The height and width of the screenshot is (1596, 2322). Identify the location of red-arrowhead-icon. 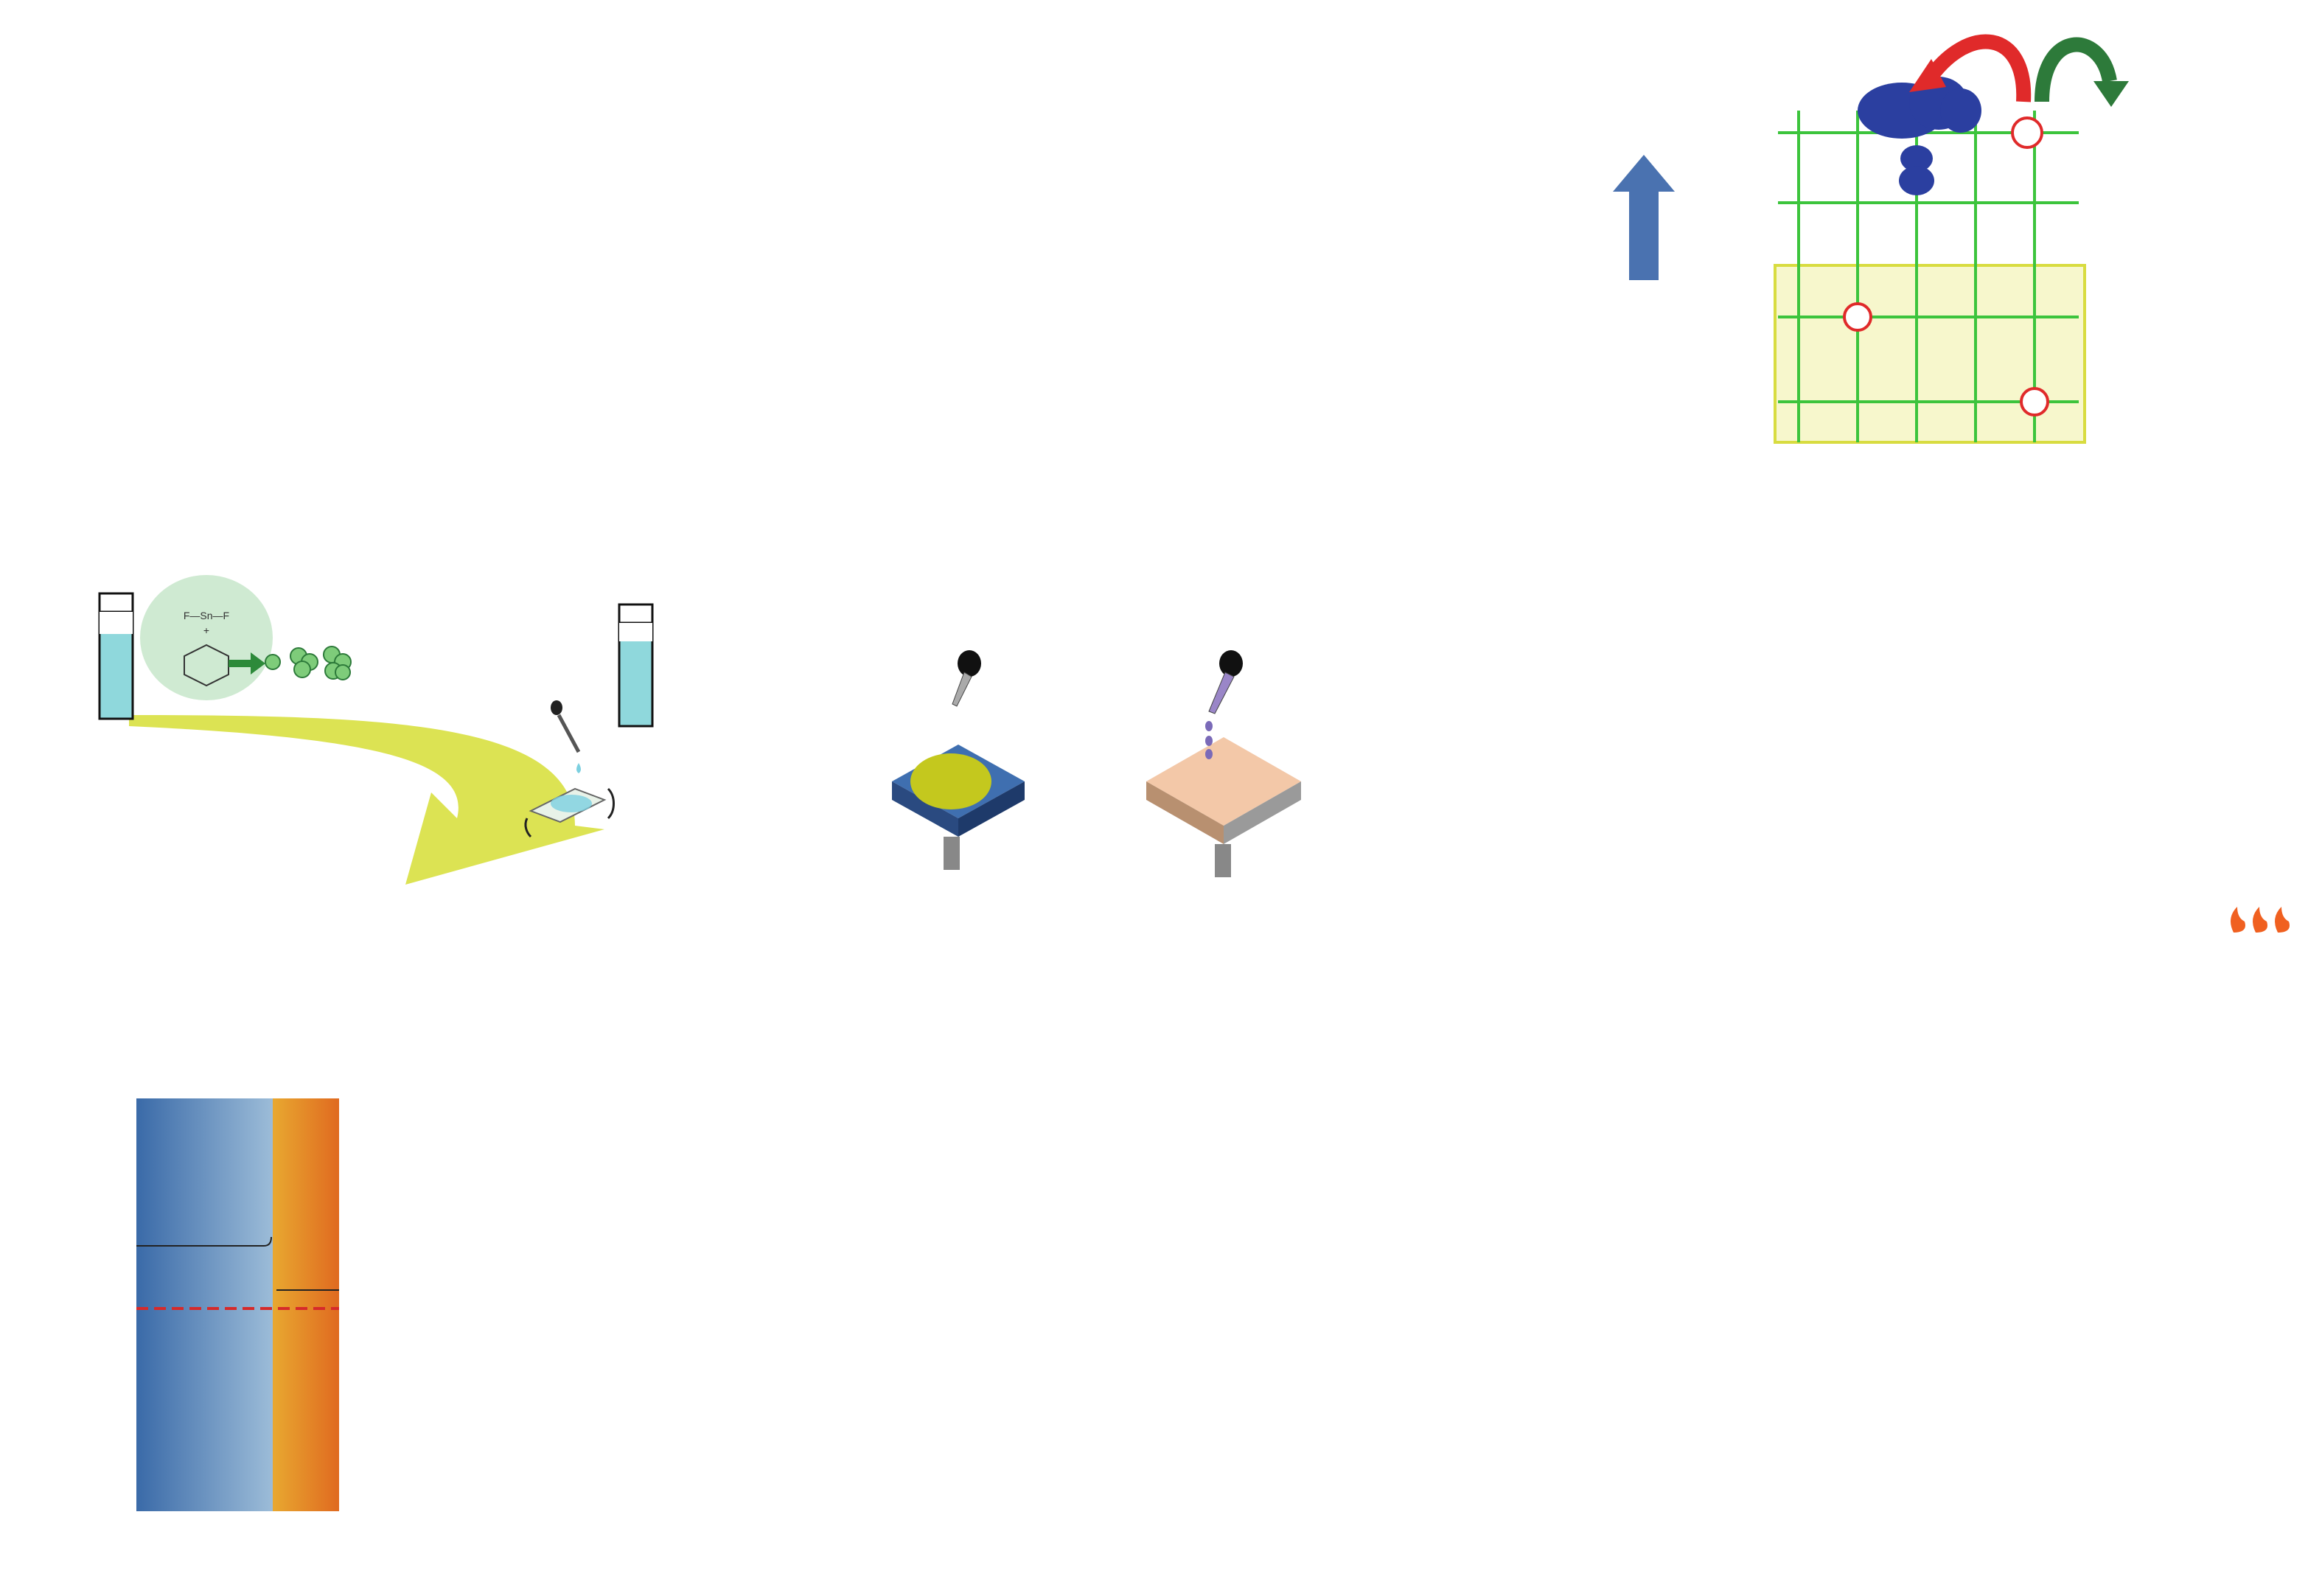
(1927, 75).